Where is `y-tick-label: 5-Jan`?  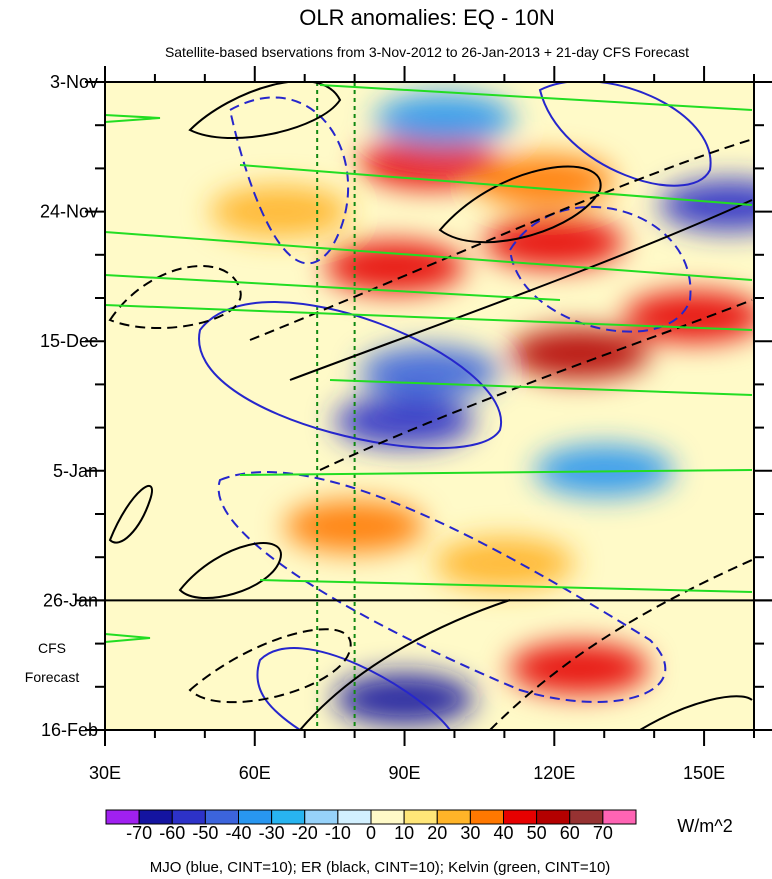 y-tick-label: 5-Jan is located at coordinates (75, 471).